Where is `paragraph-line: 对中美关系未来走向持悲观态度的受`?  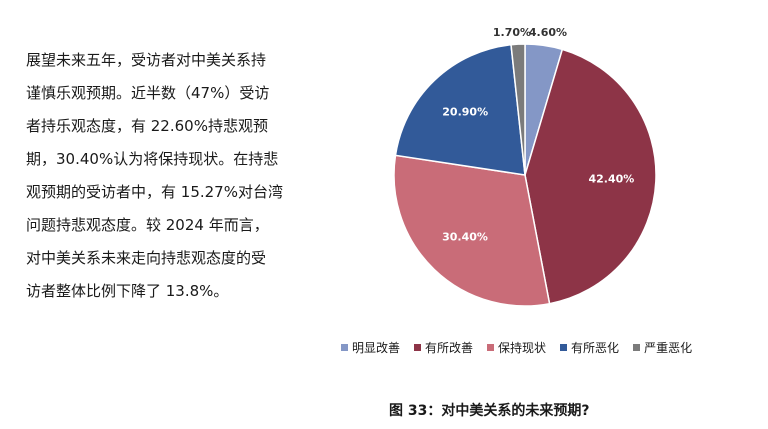 paragraph-line: 对中美关系未来走向持悲观态度的受 is located at coordinates (146, 258).